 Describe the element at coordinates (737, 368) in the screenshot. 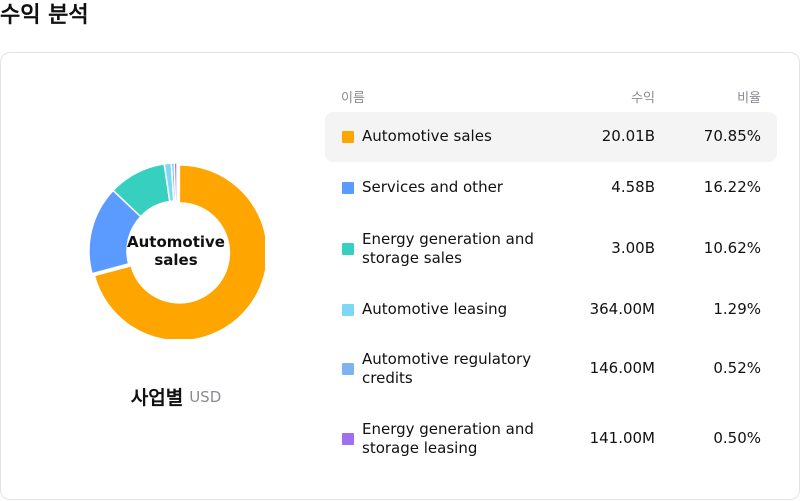

I see `row-ratio: 0.52%` at that location.